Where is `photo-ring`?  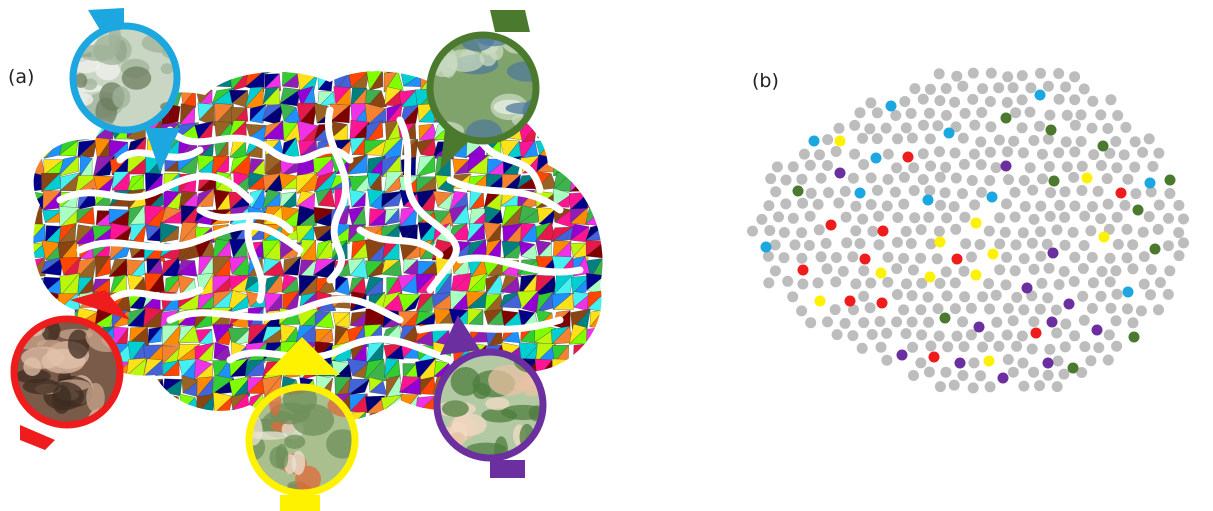 photo-ring is located at coordinates (483, 88).